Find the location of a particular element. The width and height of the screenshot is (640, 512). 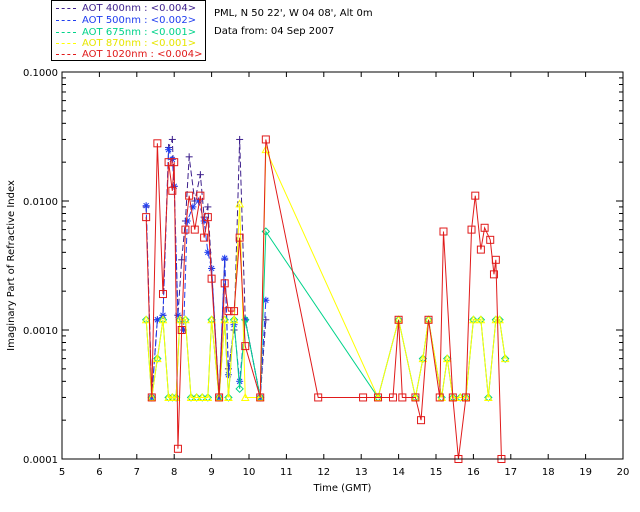

y-tick-label: 0.1000 is located at coordinates (40, 73).